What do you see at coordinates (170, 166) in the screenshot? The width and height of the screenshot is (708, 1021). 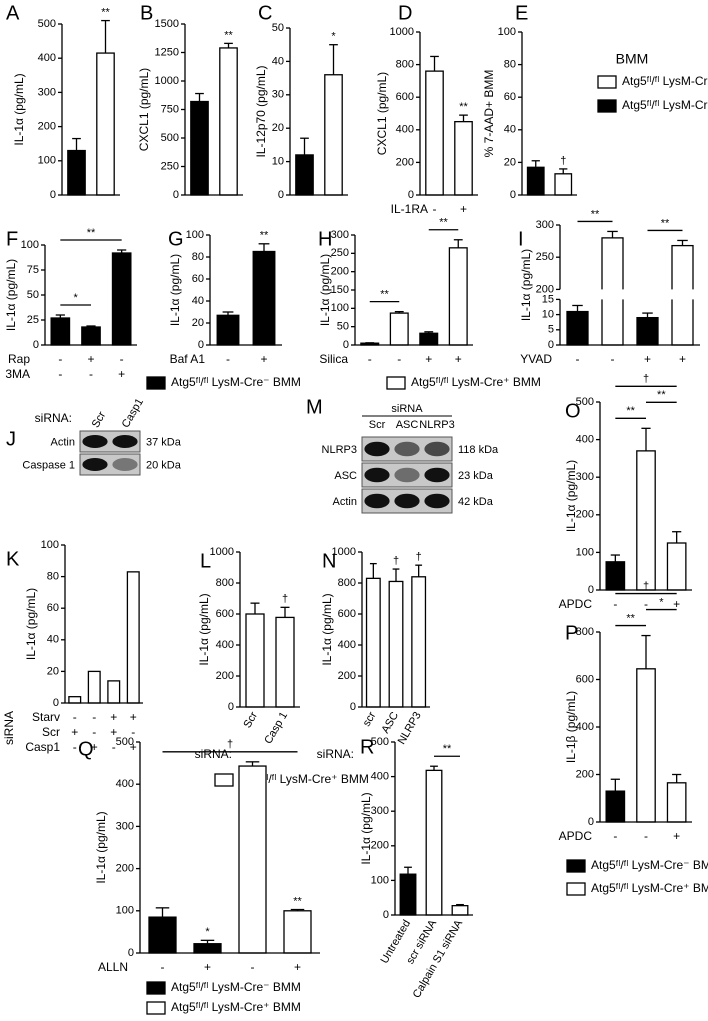 I see `y-tick-label: 250` at bounding box center [170, 166].